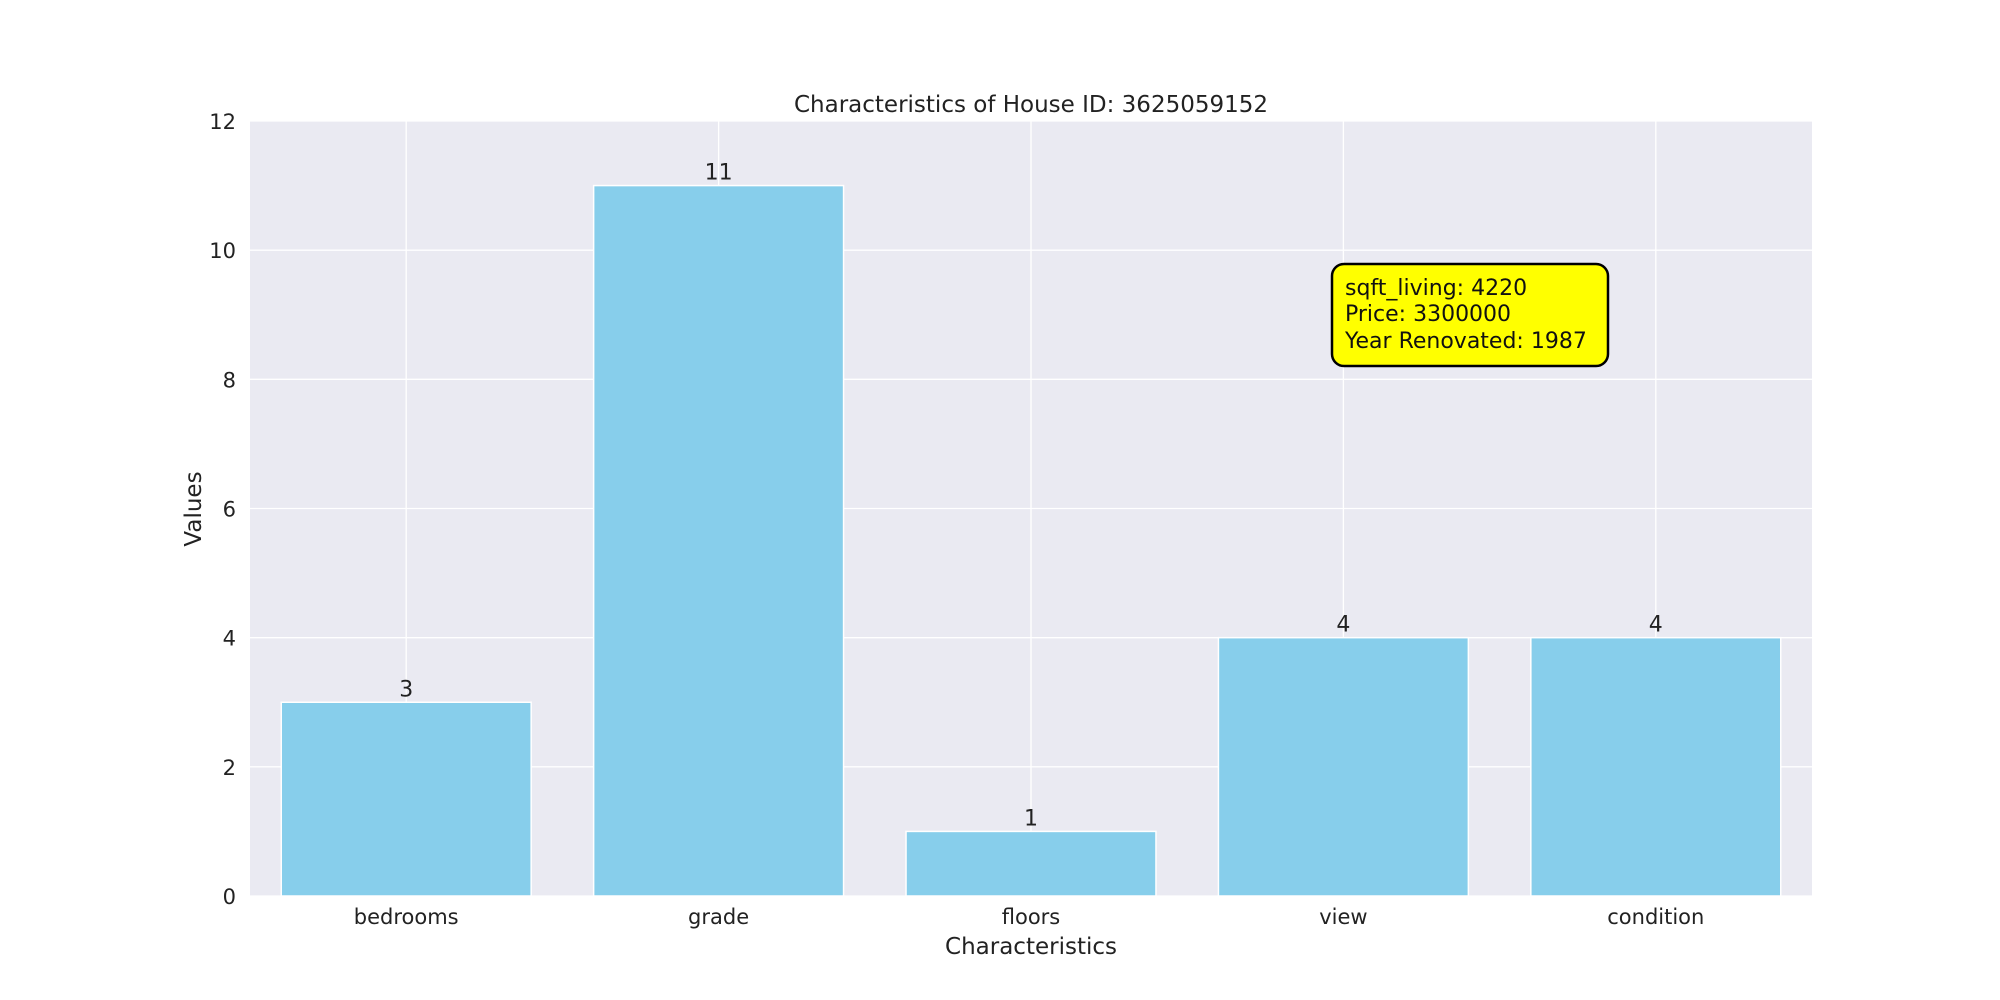  I want to click on data-label-view: 4, so click(1343, 625).